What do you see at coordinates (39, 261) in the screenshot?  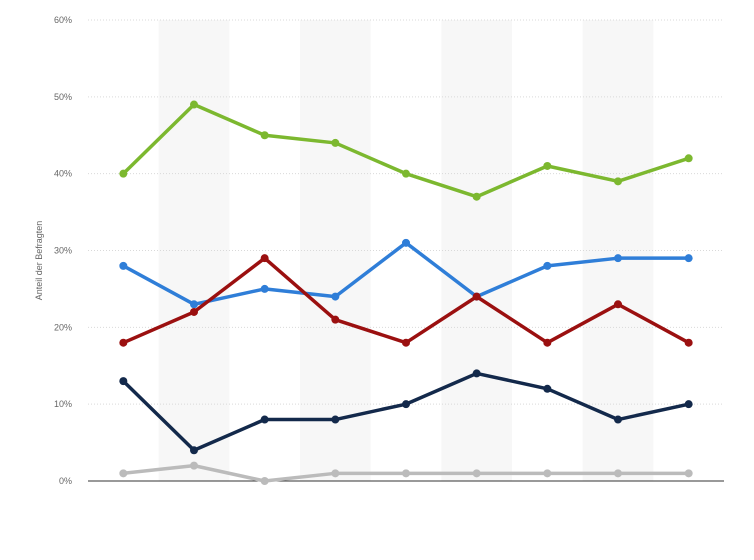 I see `y-axis-title: Anteil der Befragten` at bounding box center [39, 261].